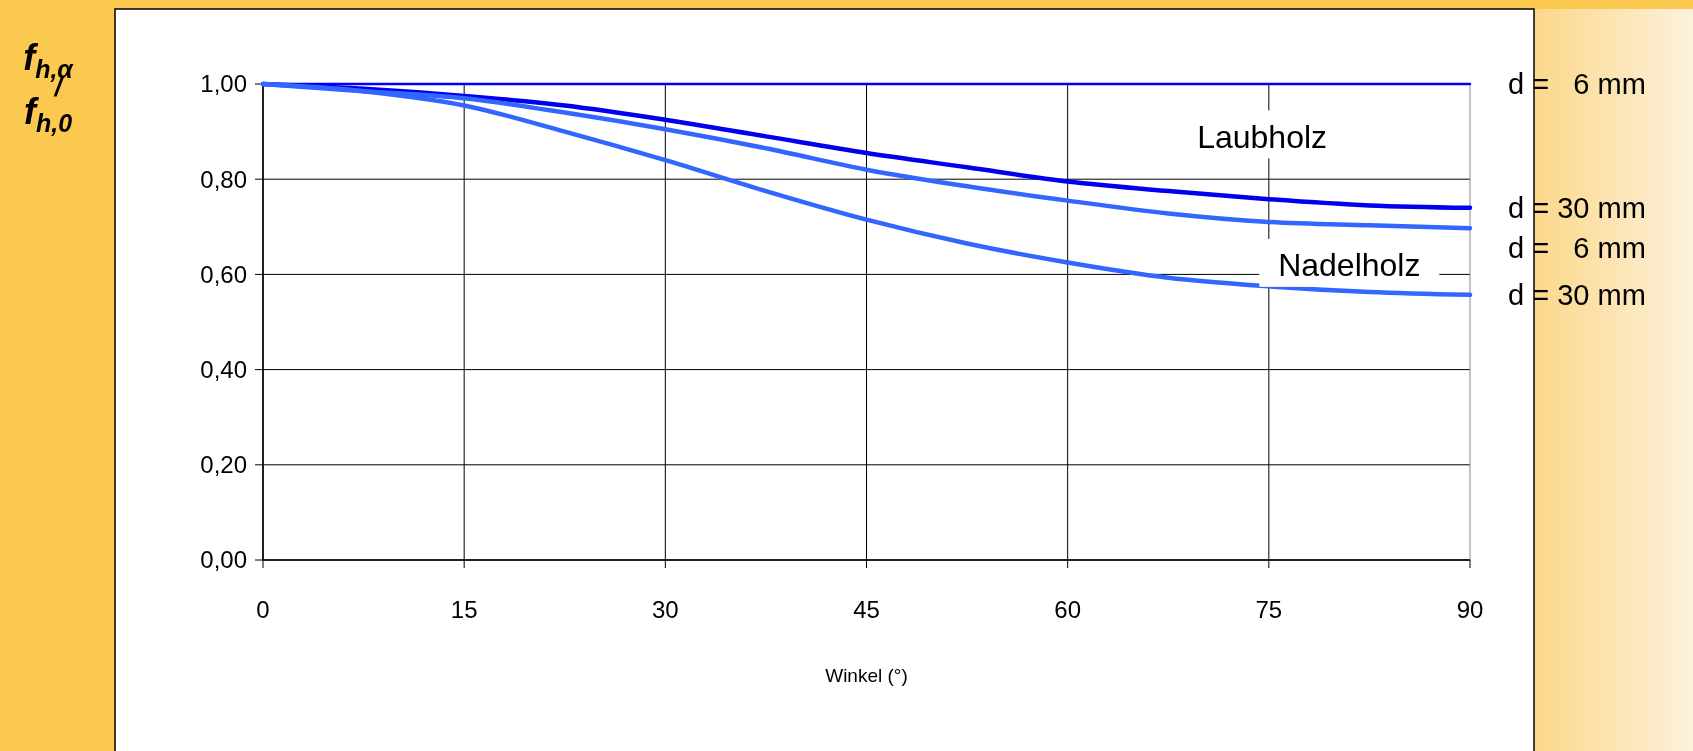 This screenshot has height=751, width=1693. Describe the element at coordinates (866, 609) in the screenshot. I see `x-tick-label: 45` at that location.